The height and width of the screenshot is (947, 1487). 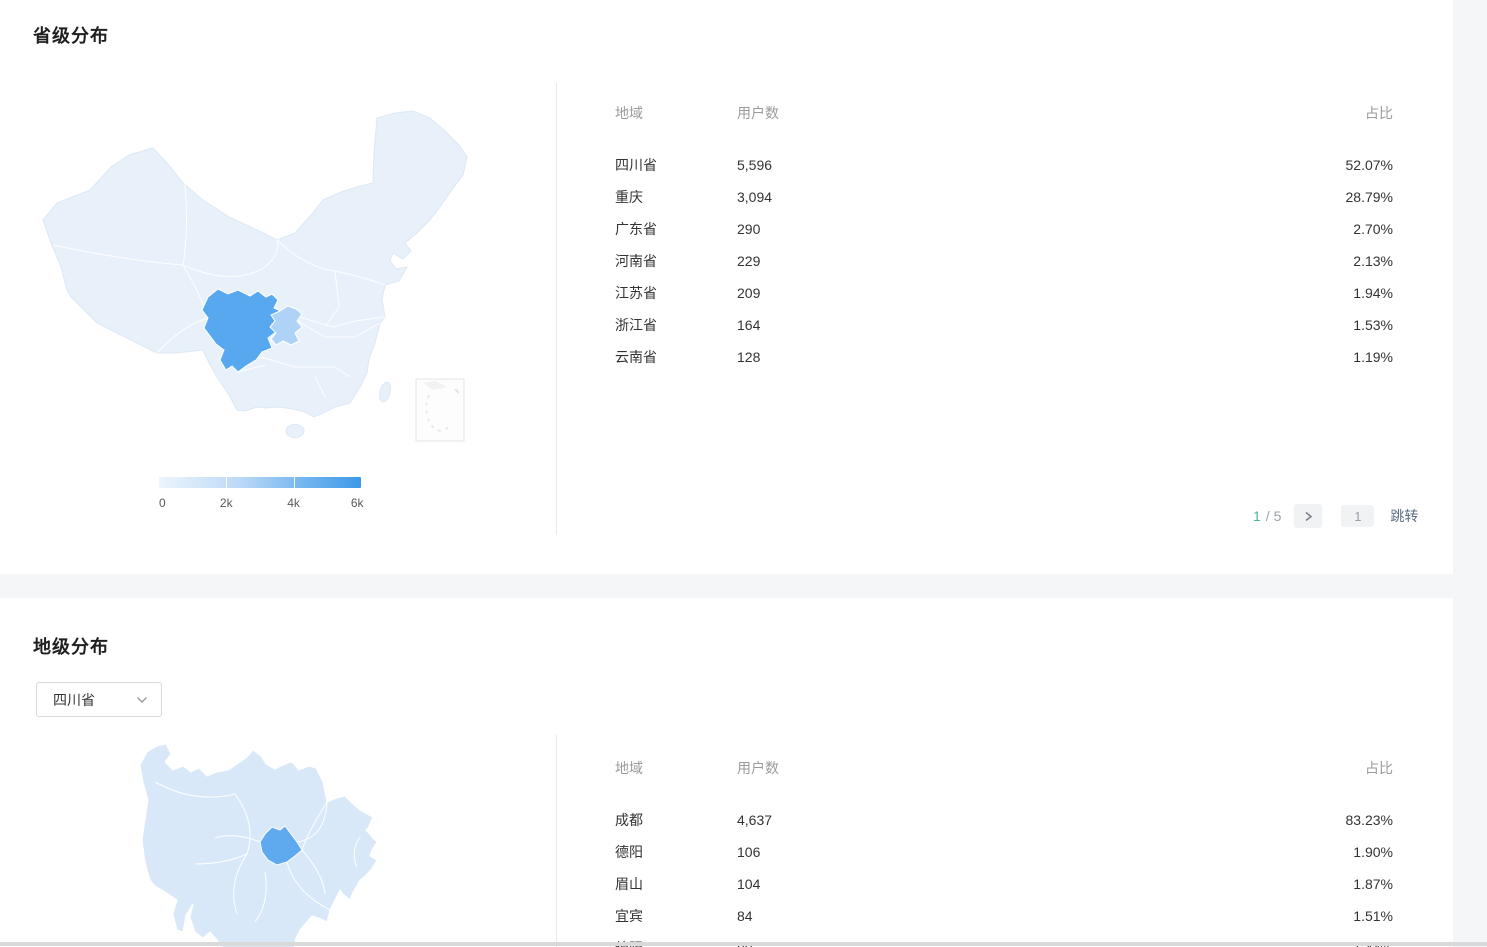 What do you see at coordinates (1369, 165) in the screenshot?
I see `cell-share: 52.07%` at bounding box center [1369, 165].